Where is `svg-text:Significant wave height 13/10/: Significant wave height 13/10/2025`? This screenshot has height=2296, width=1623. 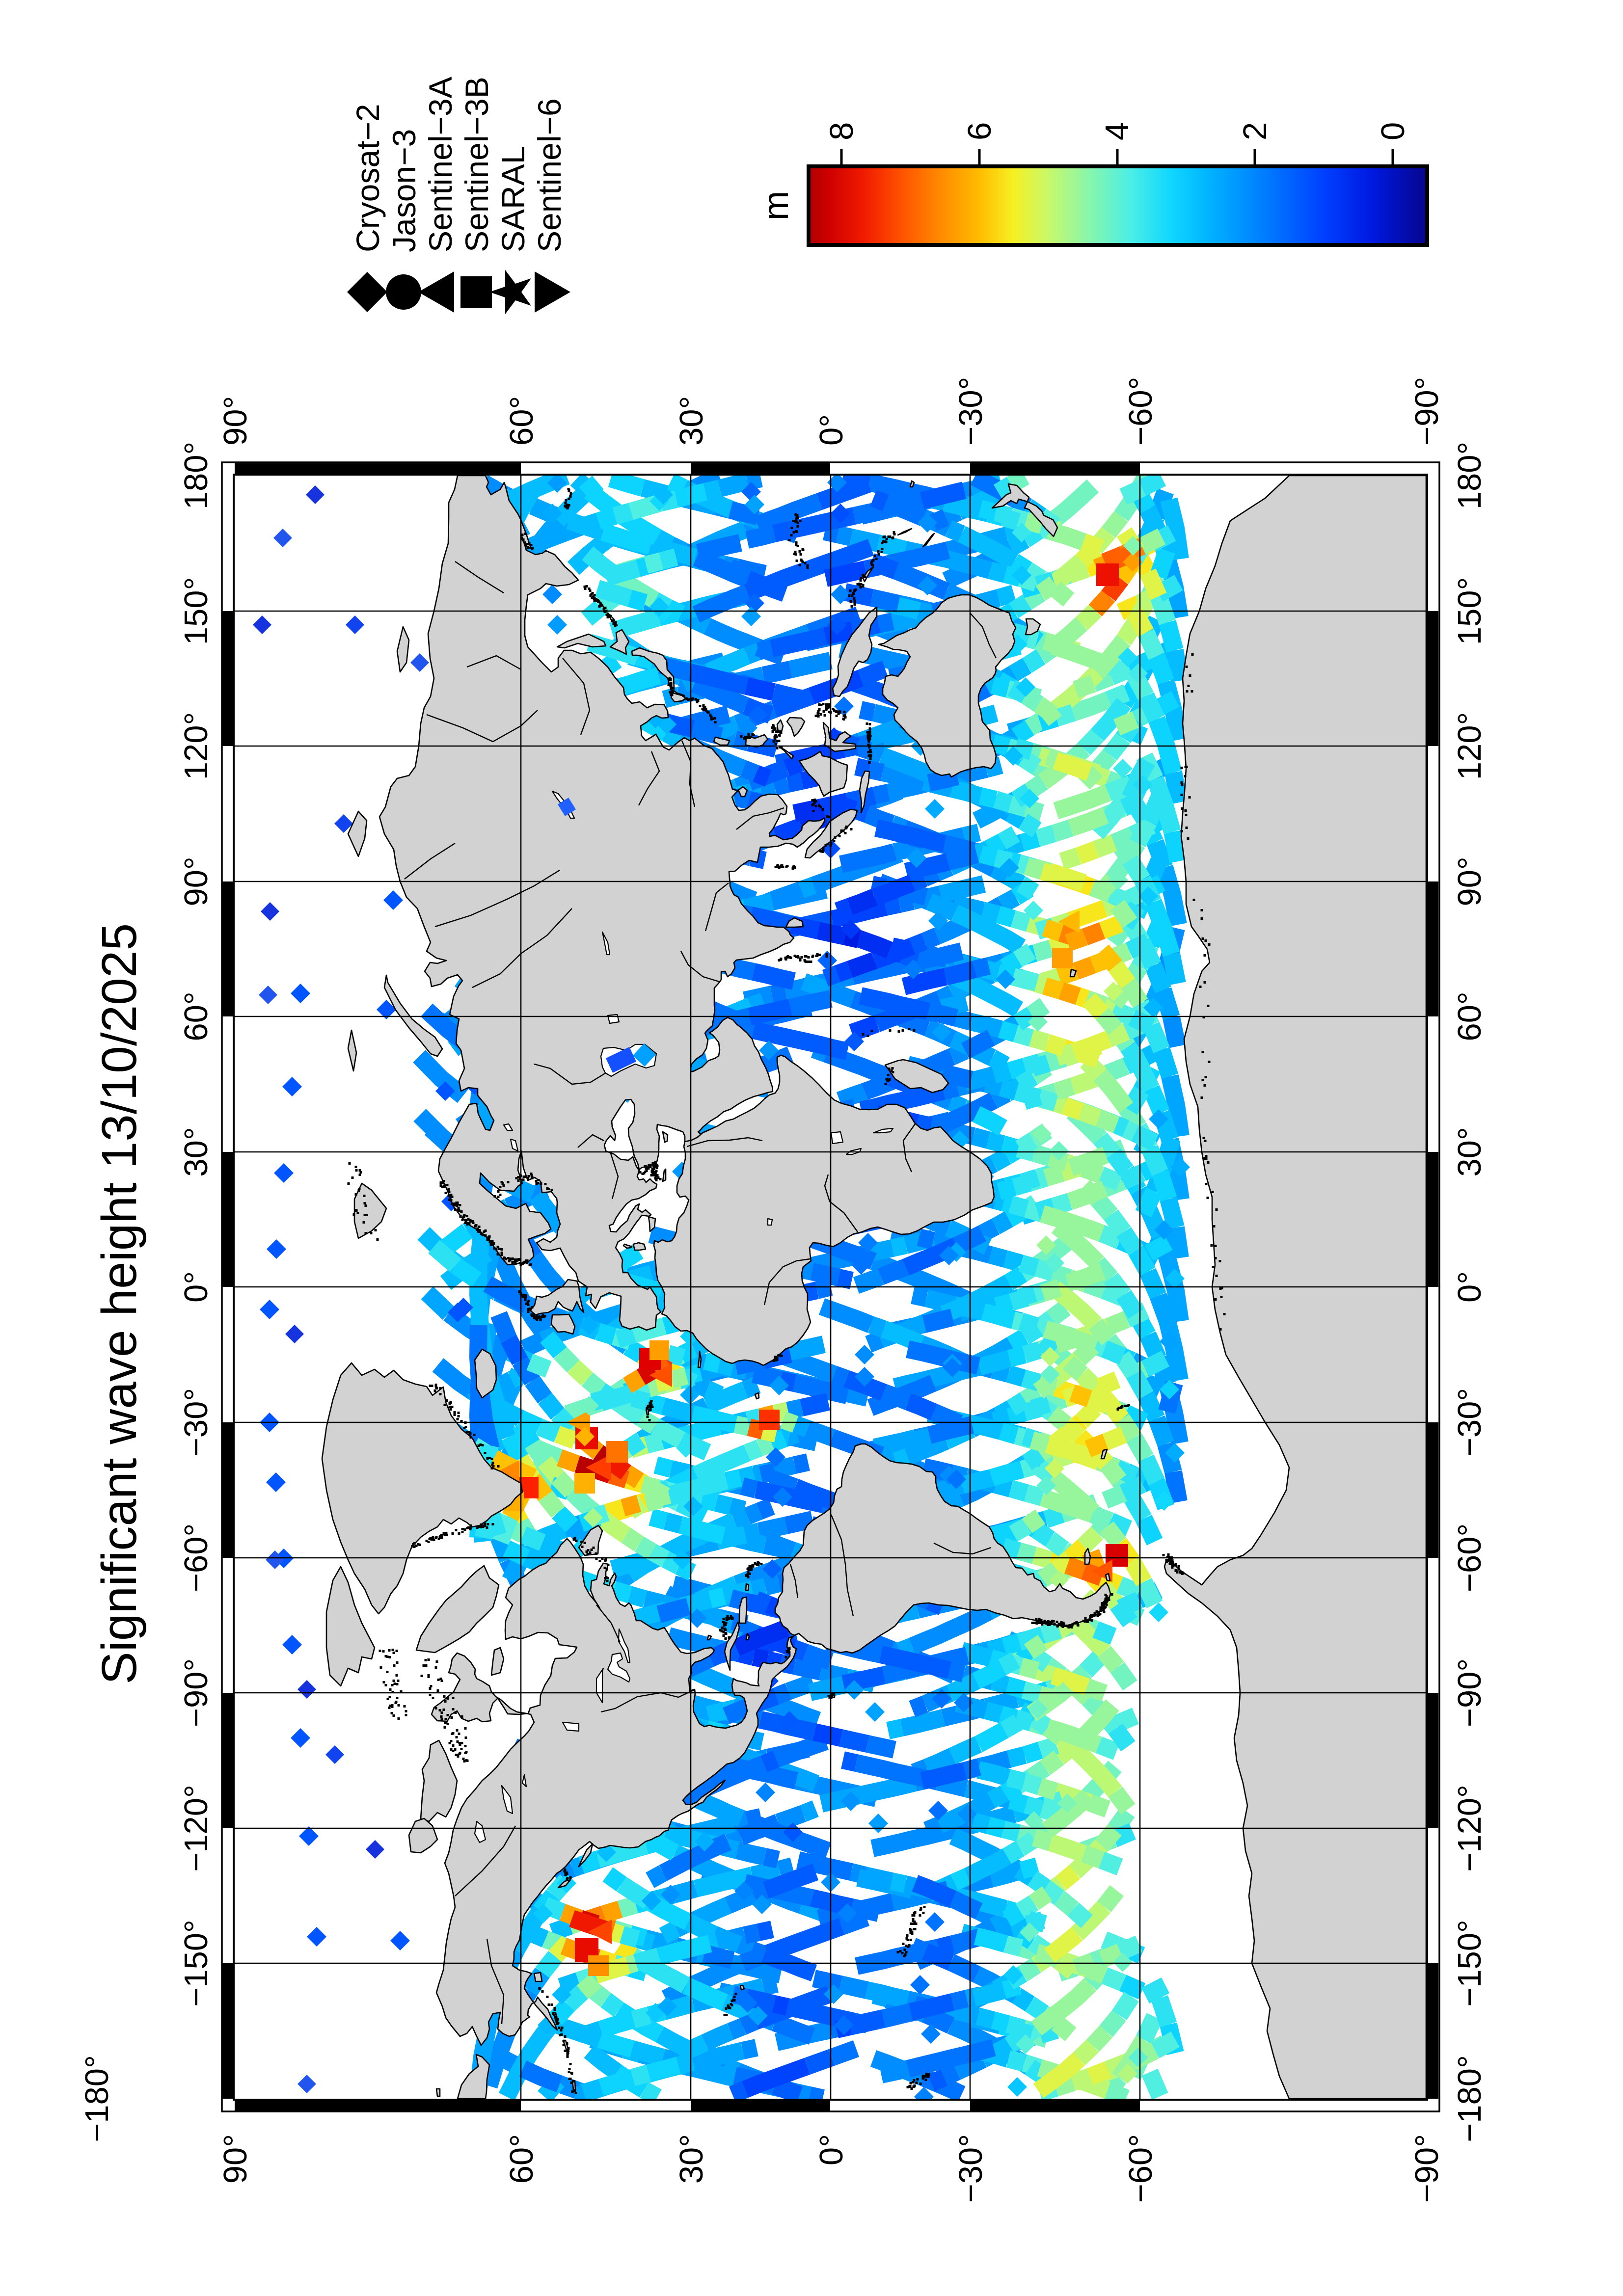
svg-text:Significant wave height 13/10/: Significant wave height 13/10/2025 is located at coordinates (119, 1304).